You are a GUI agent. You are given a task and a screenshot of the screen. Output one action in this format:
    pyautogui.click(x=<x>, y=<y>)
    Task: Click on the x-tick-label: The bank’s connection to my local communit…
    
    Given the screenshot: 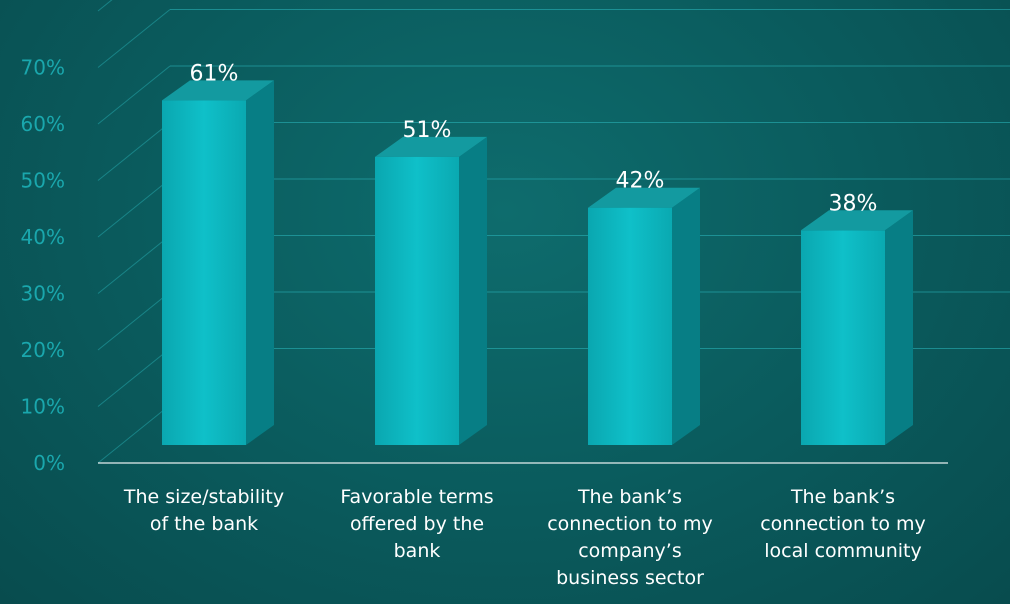 What is the action you would take?
    pyautogui.click(x=843, y=524)
    